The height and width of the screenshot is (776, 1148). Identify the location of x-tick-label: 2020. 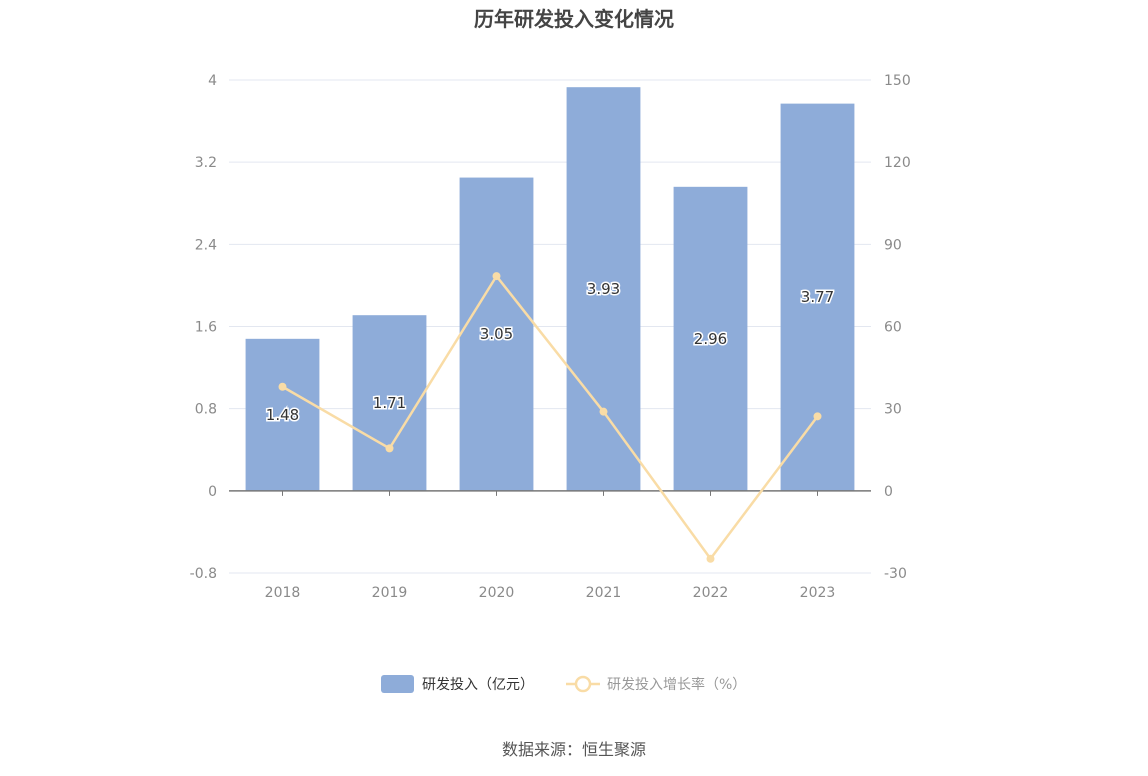
(497, 593).